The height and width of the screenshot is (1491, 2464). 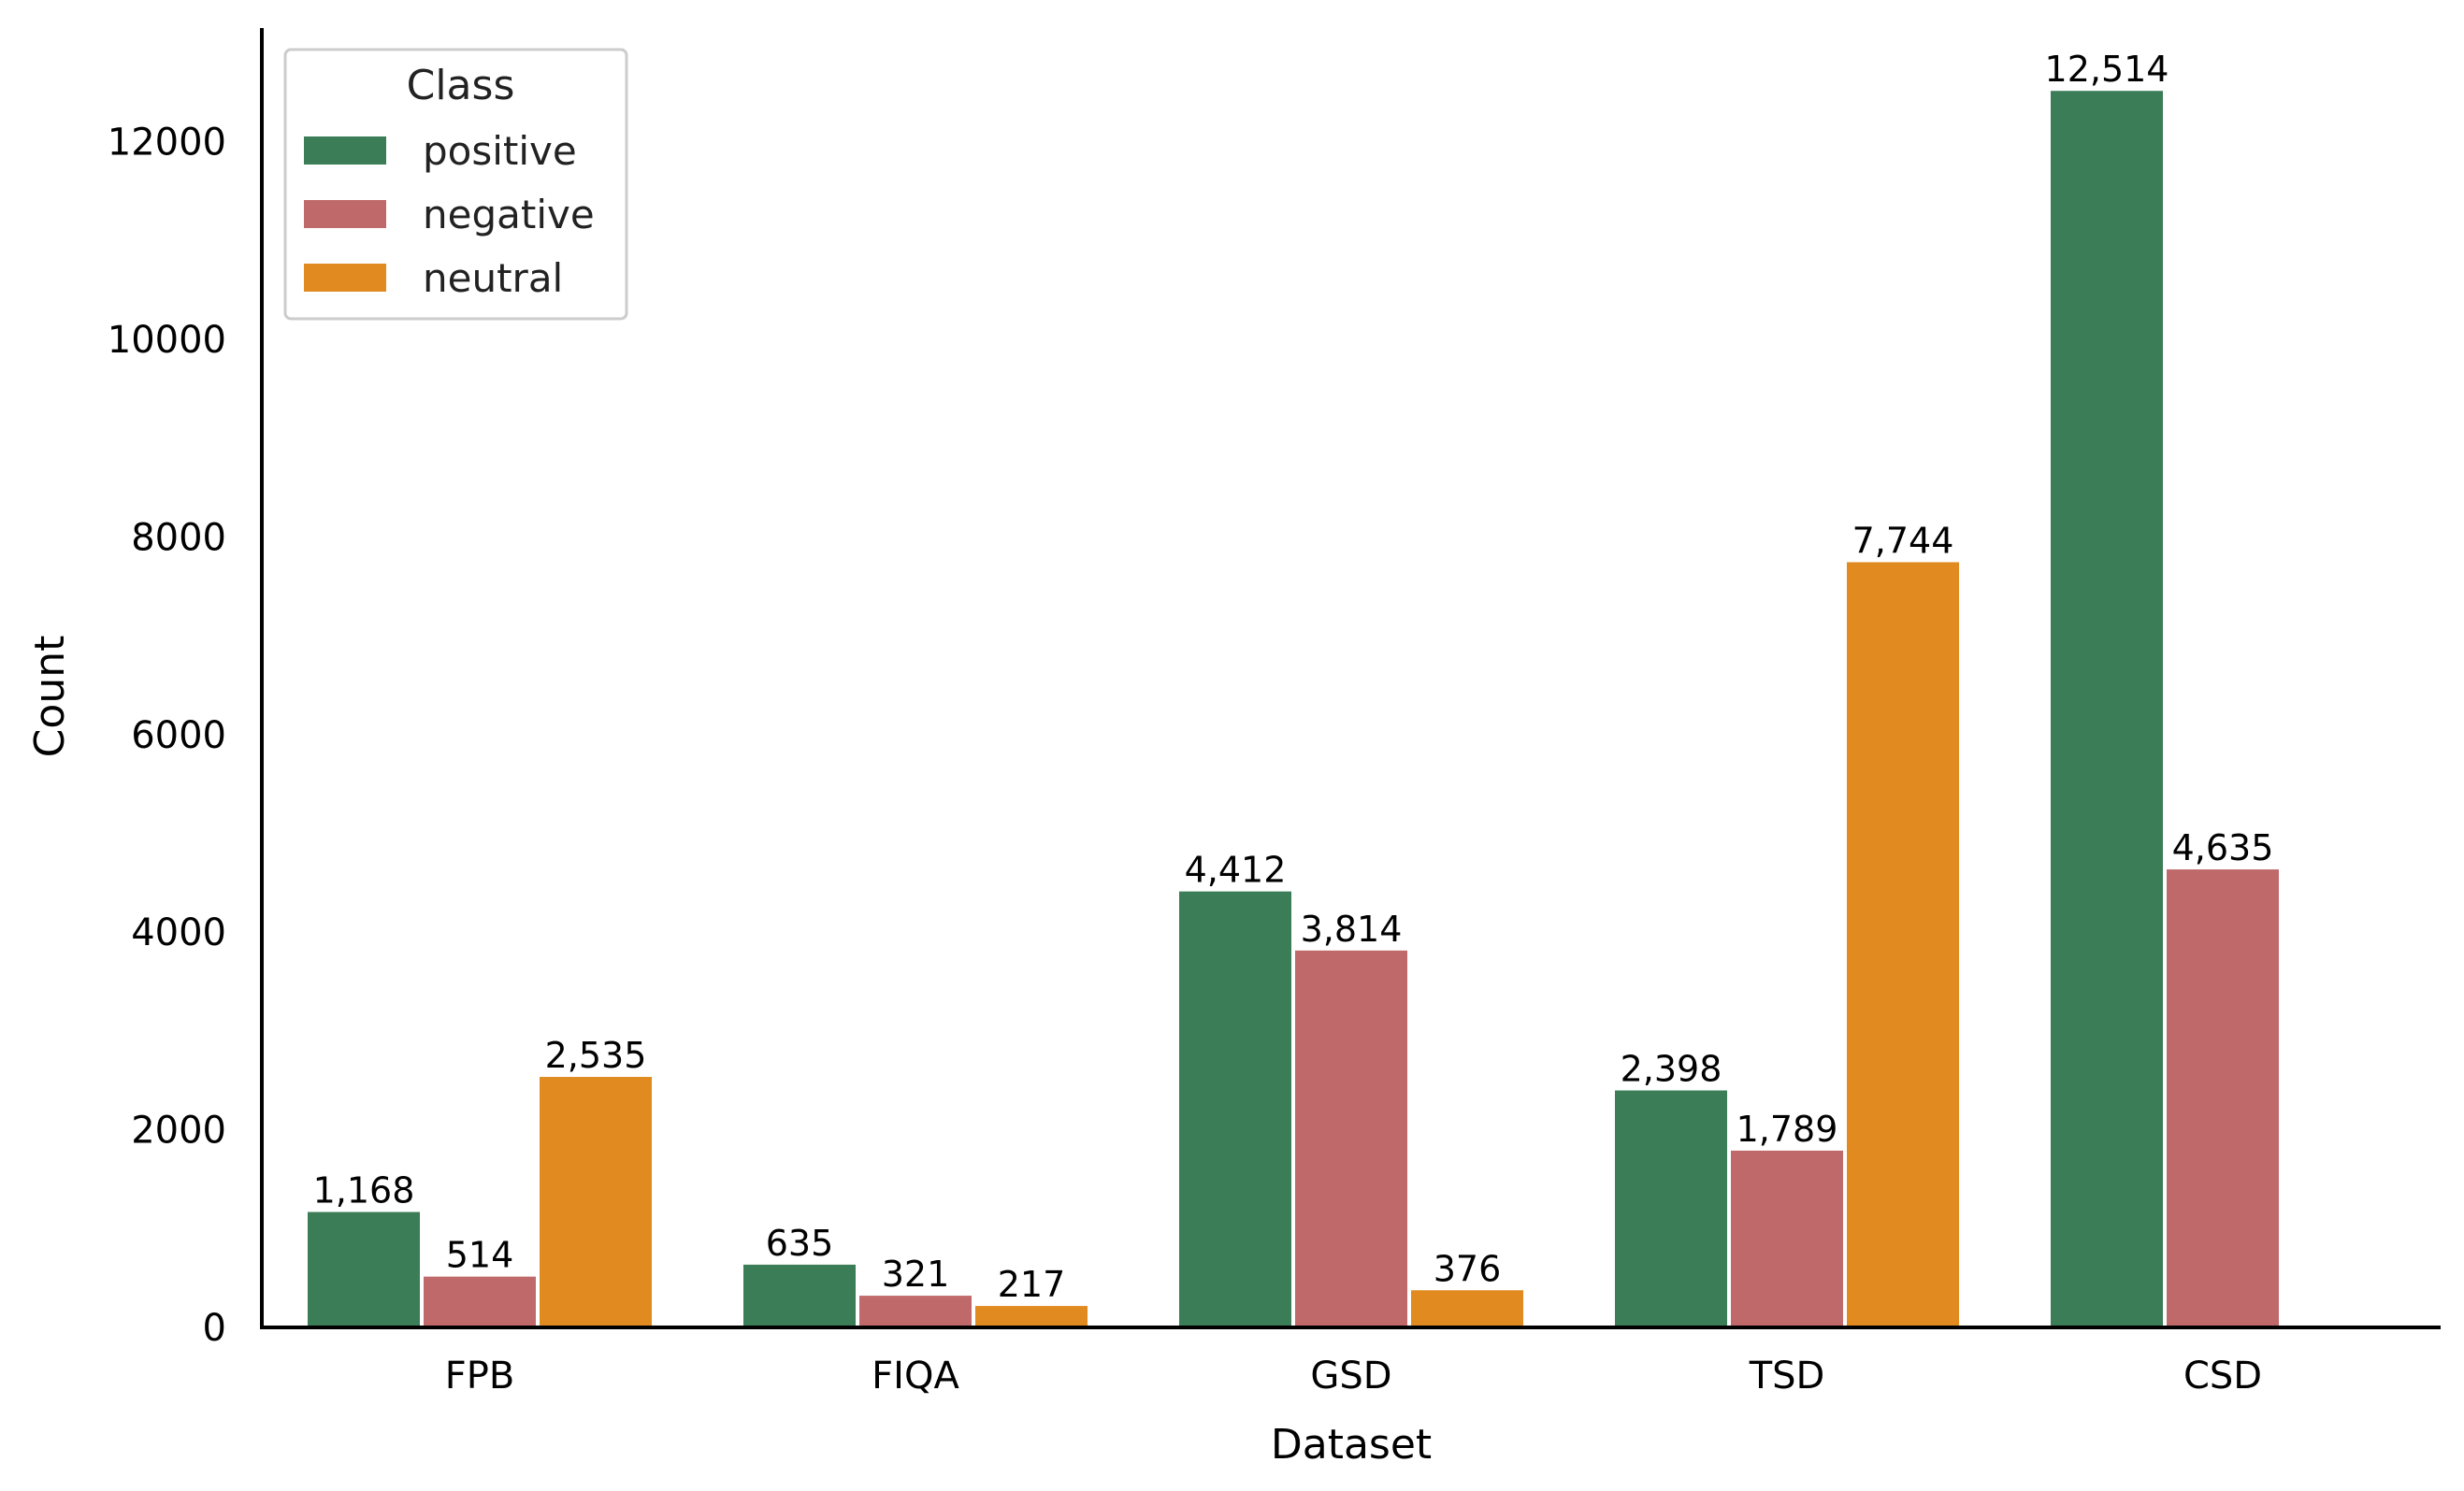 I want to click on legend-swatch-negative, so click(x=345, y=214).